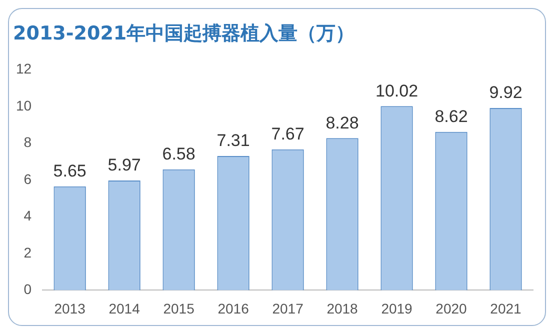  Describe the element at coordinates (124, 308) in the screenshot. I see `x-tick-label: 2014` at that location.